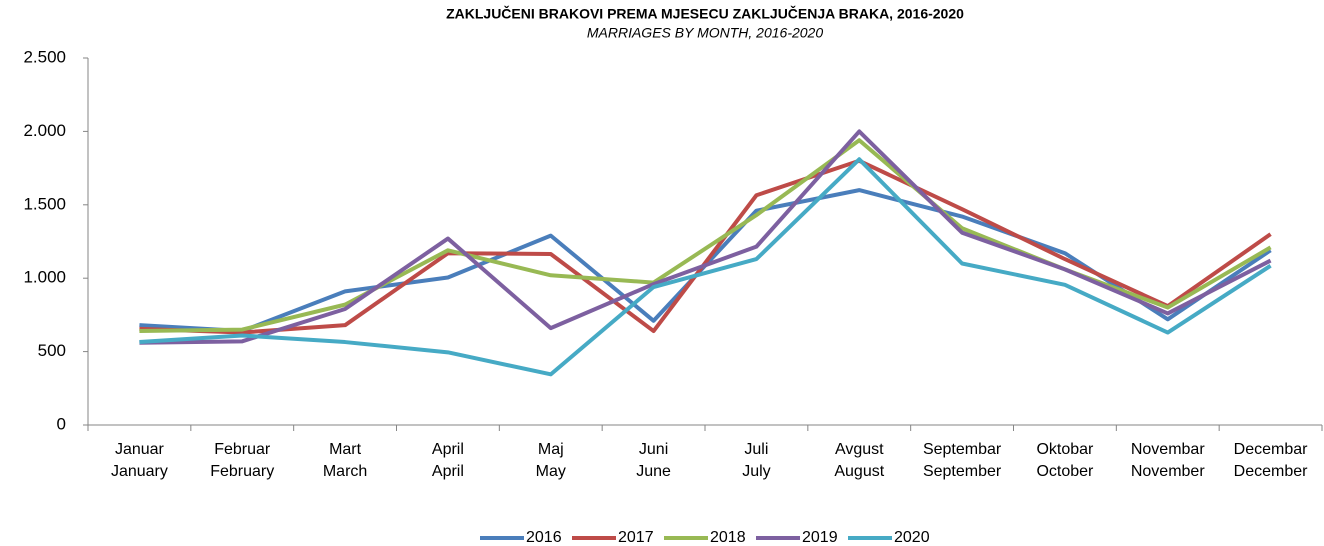  I want to click on x-tick-label: June, so click(653, 471).